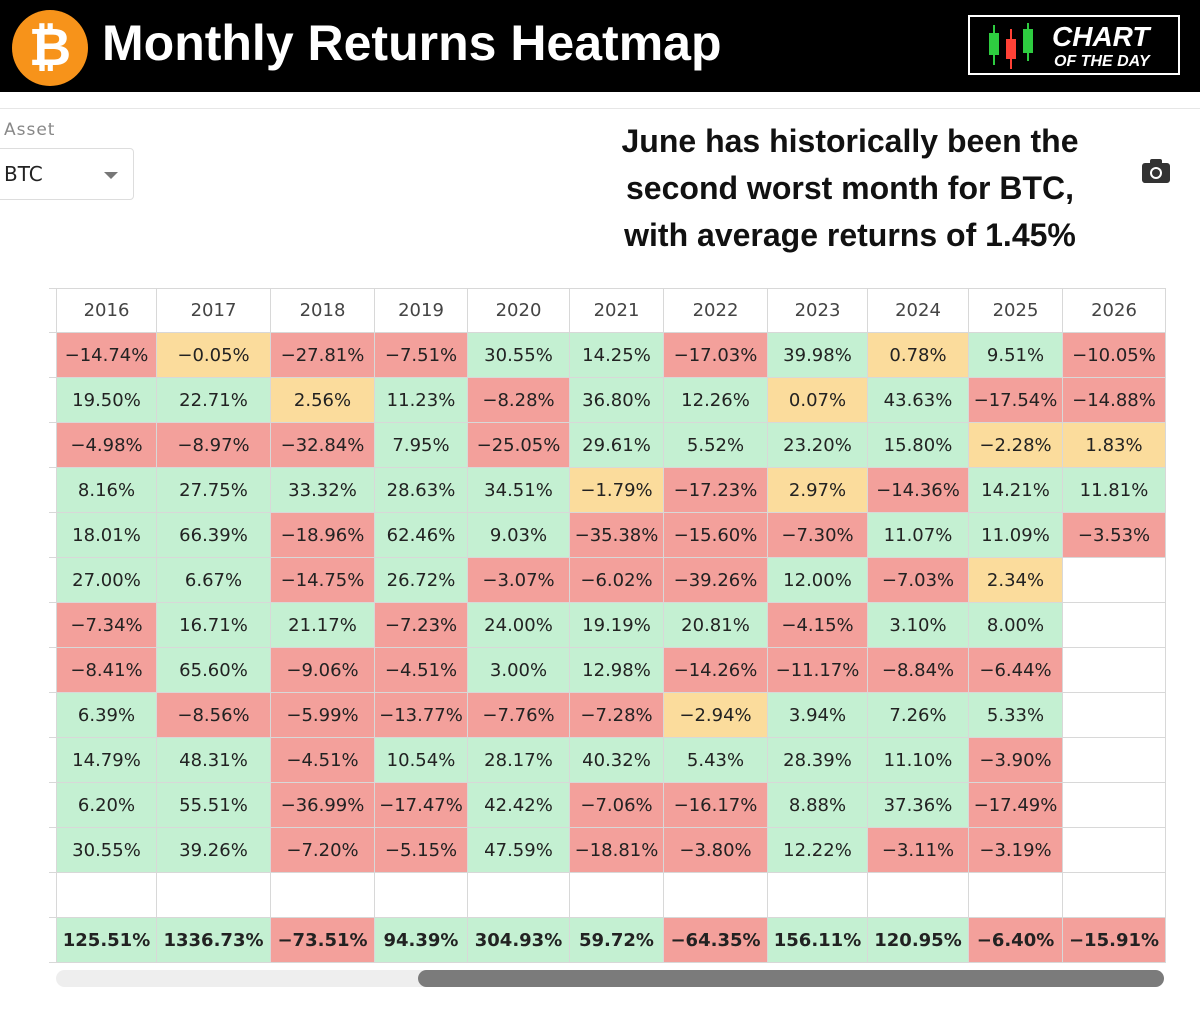  What do you see at coordinates (791, 978) in the screenshot?
I see `scrollbar-thumb` at bounding box center [791, 978].